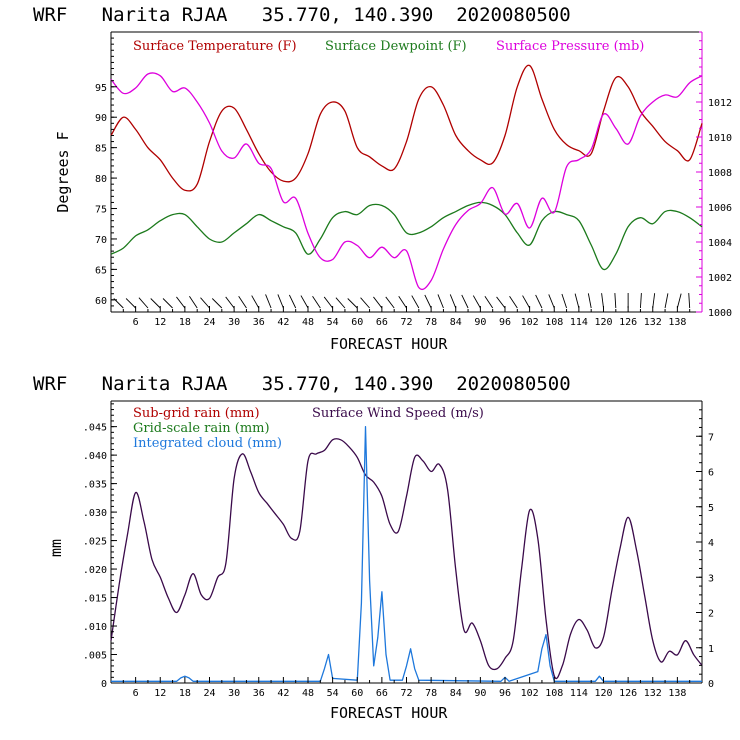 This screenshot has width=740, height=740. I want to click on x-tick-label: 120, so click(603, 322).